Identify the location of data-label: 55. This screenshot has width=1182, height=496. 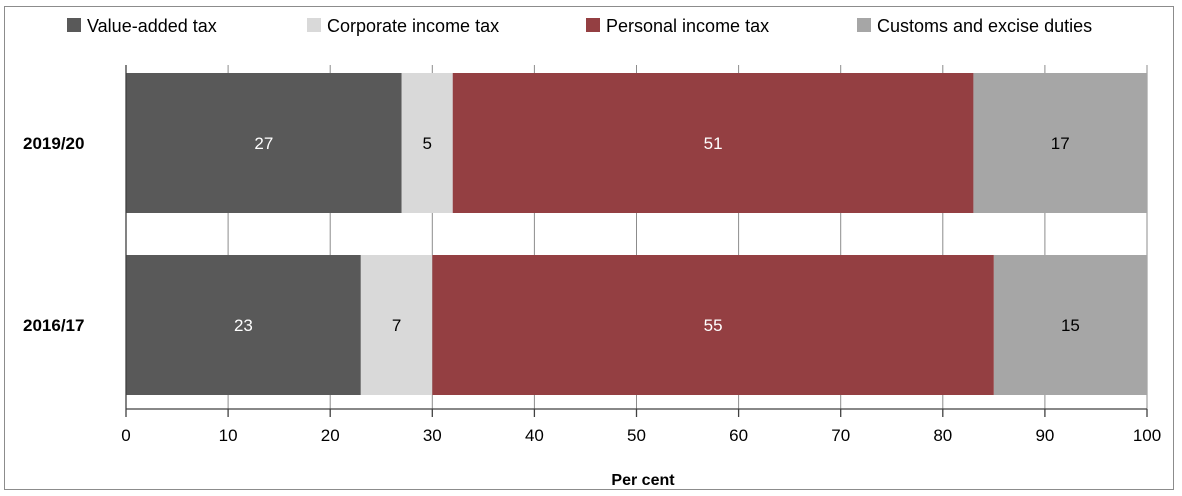
(713, 325).